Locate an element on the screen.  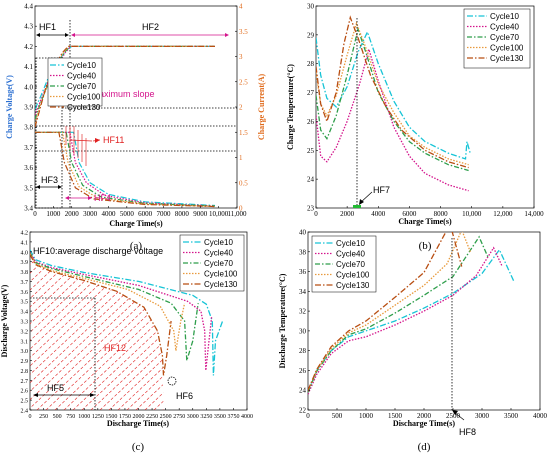
temp-line-cycle10 is located at coordinates (393, 95).